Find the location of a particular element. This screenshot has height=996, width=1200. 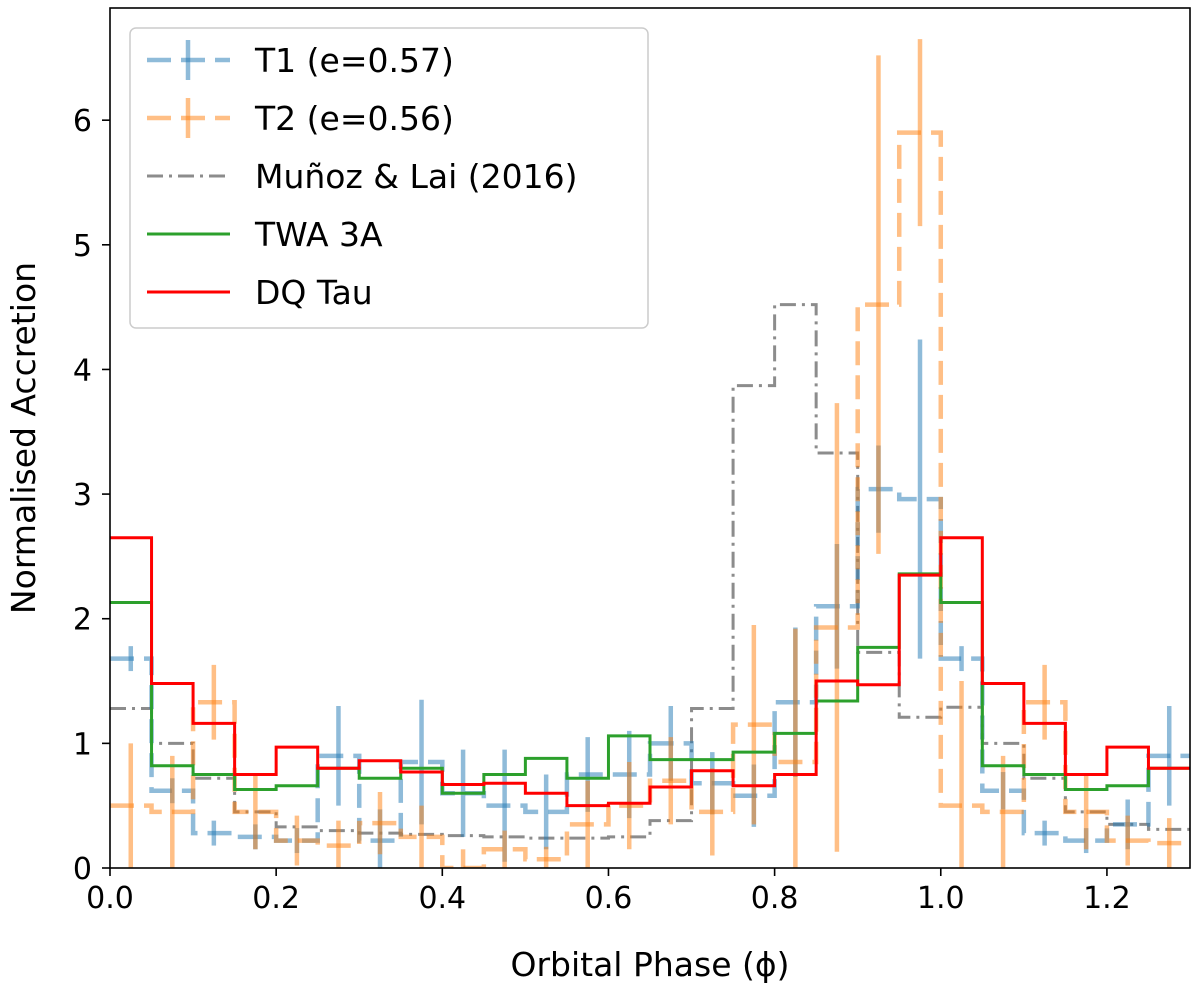

y-tick-label: 2 is located at coordinates (82, 620).